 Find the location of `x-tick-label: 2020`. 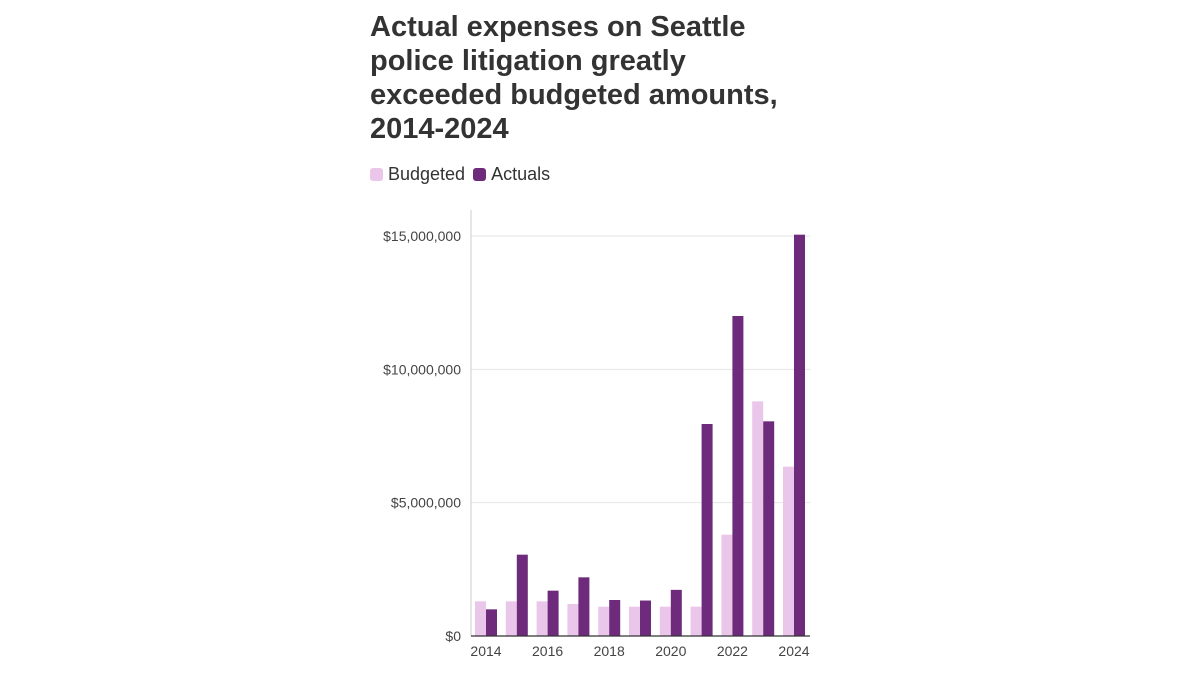

x-tick-label: 2020 is located at coordinates (670, 651).